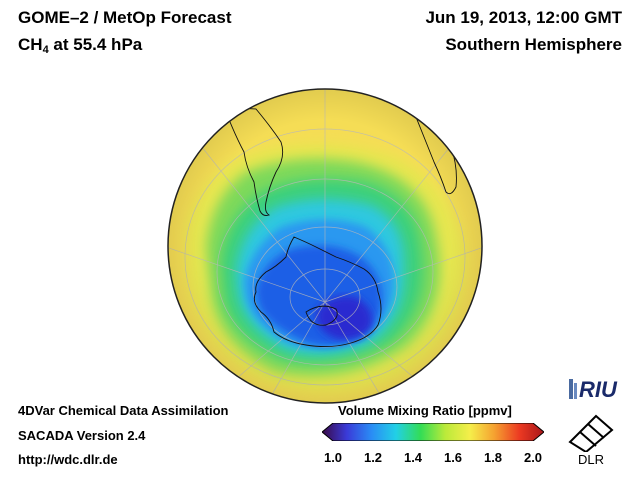  What do you see at coordinates (45, 50) in the screenshot?
I see `species-subscript: 4` at bounding box center [45, 50].